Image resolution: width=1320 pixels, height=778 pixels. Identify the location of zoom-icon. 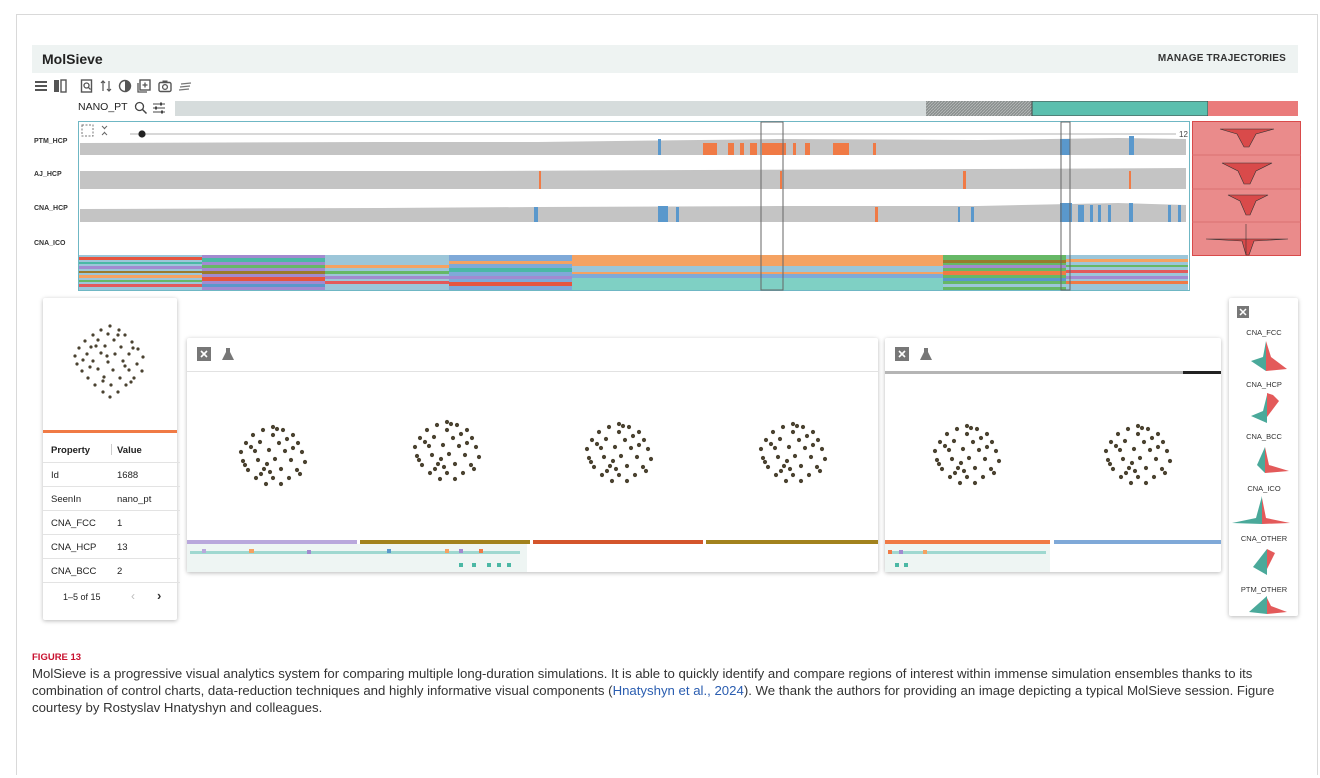
(141, 108).